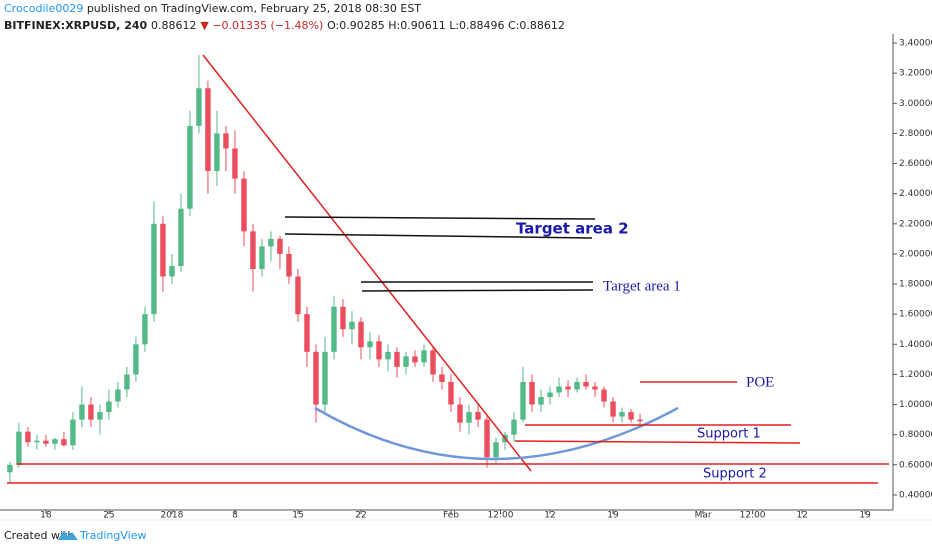  Describe the element at coordinates (235, 516) in the screenshot. I see `x-tick-label: 8` at that location.